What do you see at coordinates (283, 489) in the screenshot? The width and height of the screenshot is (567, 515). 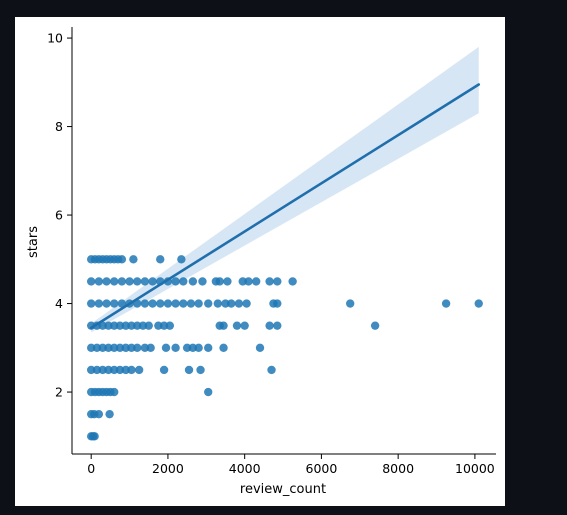 I see `x-axis-label: review_count` at bounding box center [283, 489].